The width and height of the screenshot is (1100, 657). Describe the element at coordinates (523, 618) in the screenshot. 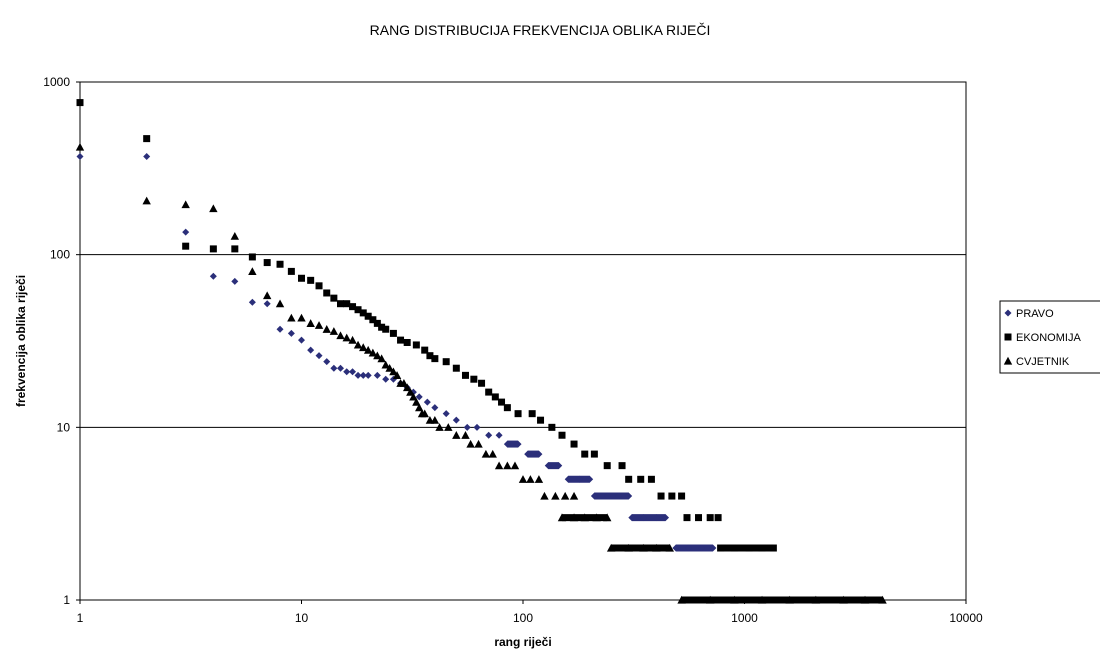

I see `x-tick-label: 100` at that location.